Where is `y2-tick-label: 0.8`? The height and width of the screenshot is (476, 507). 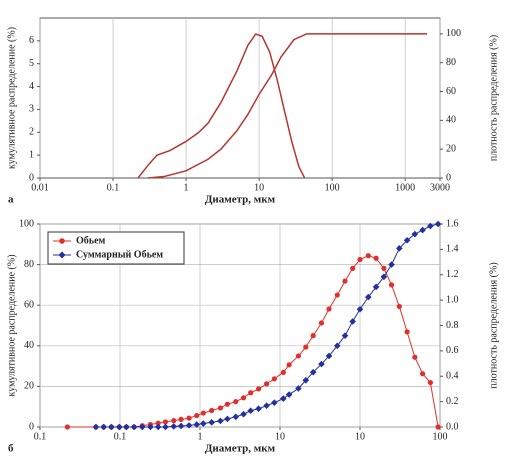
y2-tick-label: 0.8 is located at coordinates (452, 325).